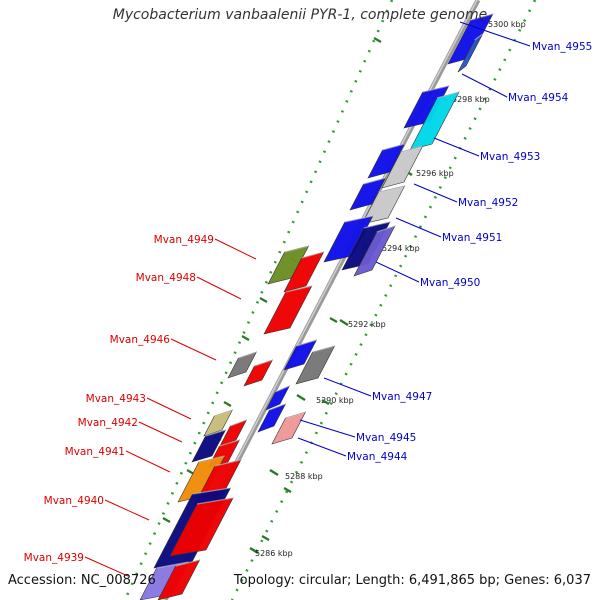 The width and height of the screenshot is (600, 600). I want to click on gene-label: Mvan_4952, so click(488, 203).